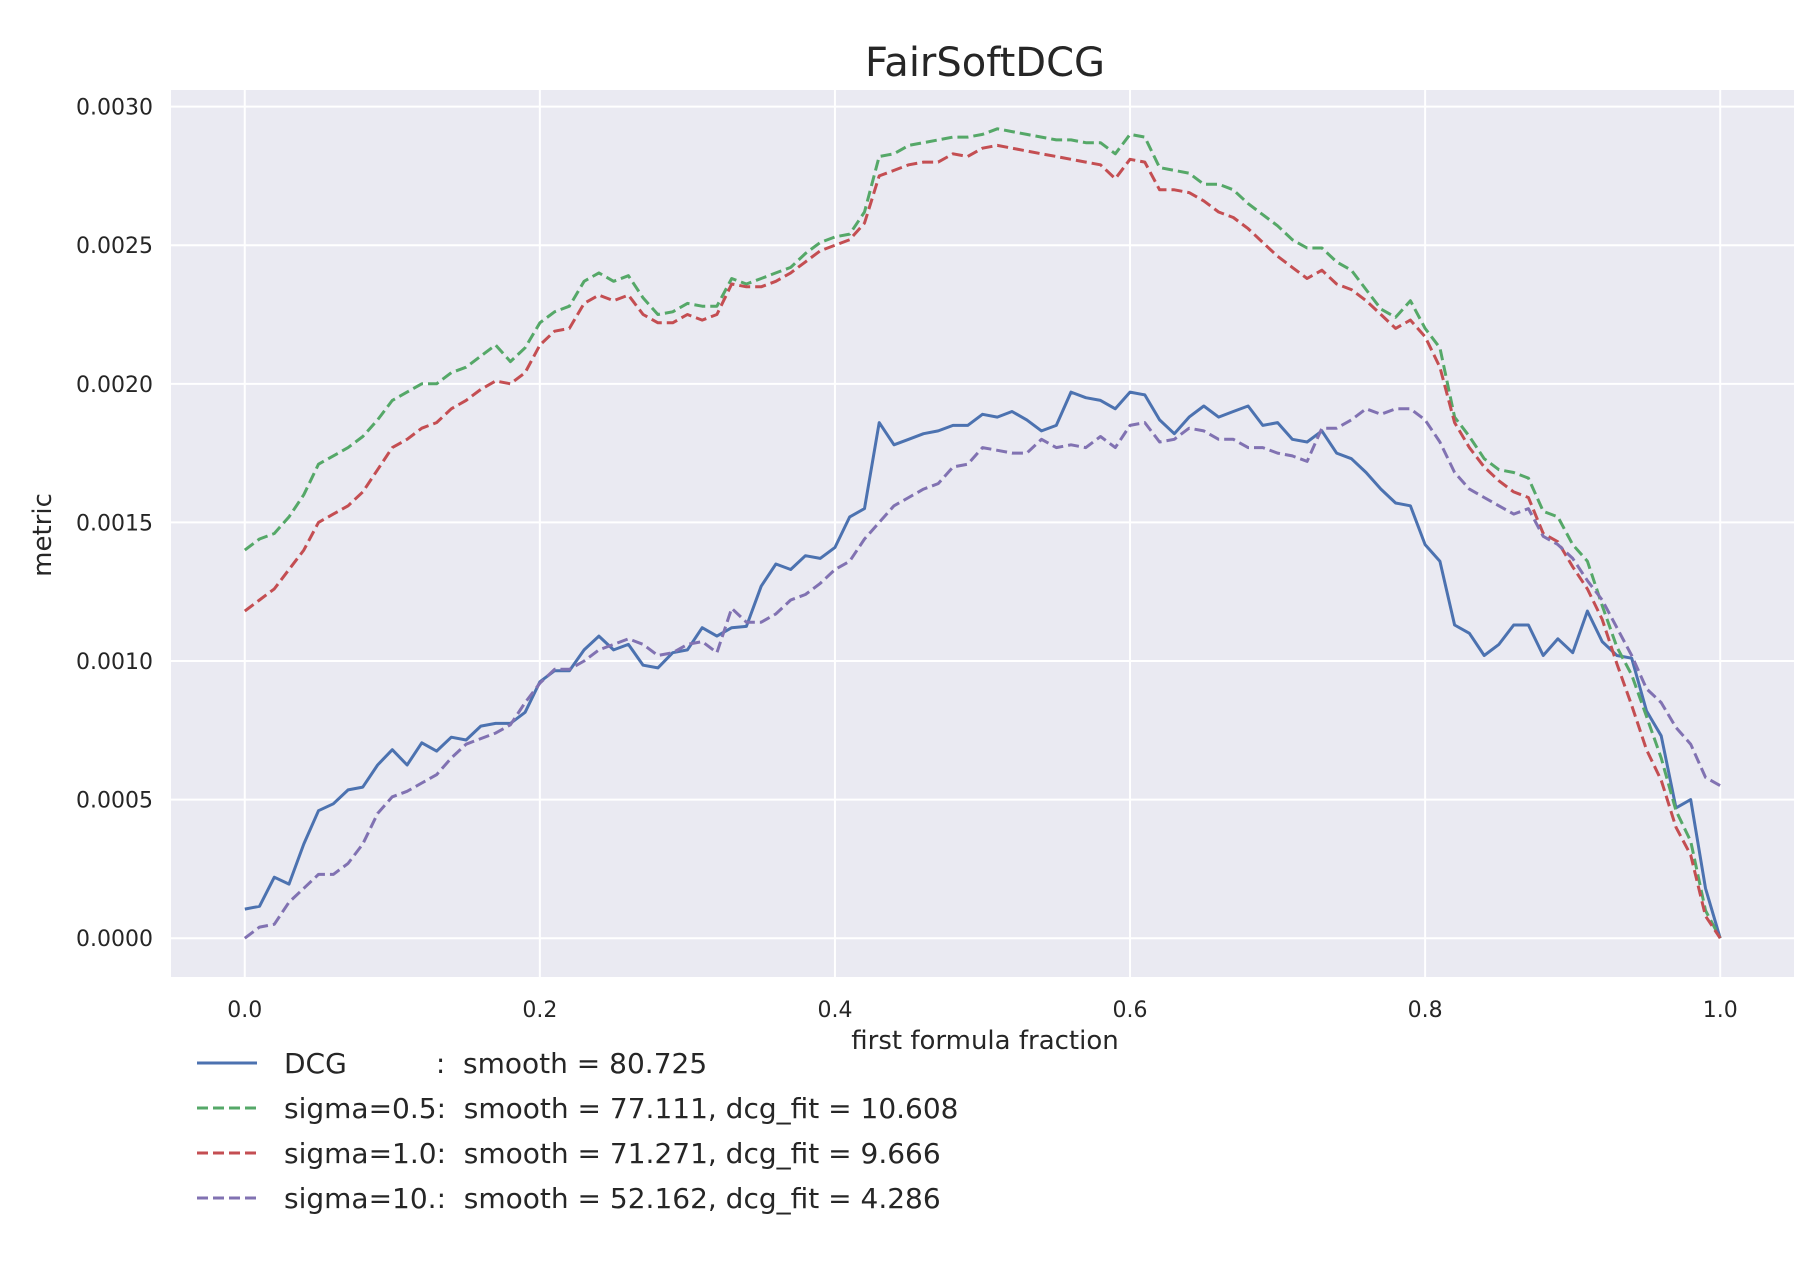  Describe the element at coordinates (114, 939) in the screenshot. I see `y-tick-label: 0.0000` at that location.